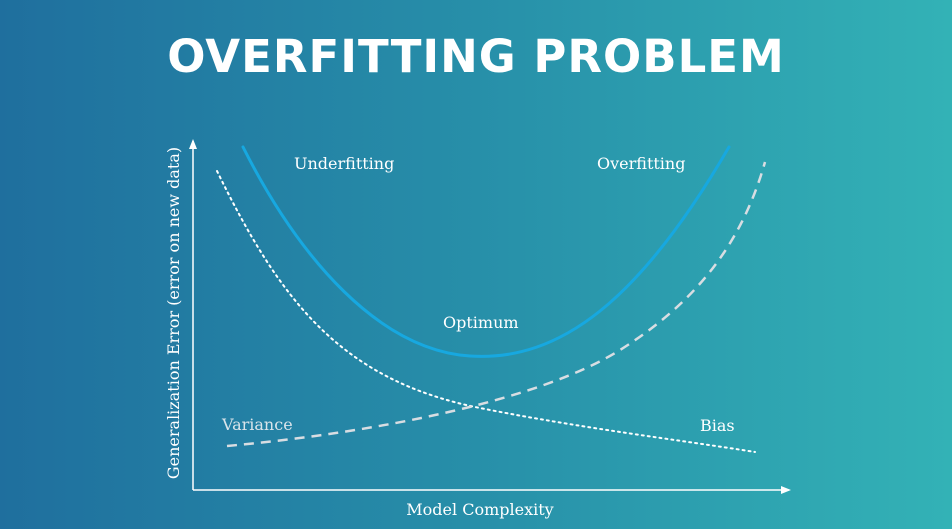  Describe the element at coordinates (476, 56) in the screenshot. I see `page-title: OVERFITTING PROBLEM` at that location.